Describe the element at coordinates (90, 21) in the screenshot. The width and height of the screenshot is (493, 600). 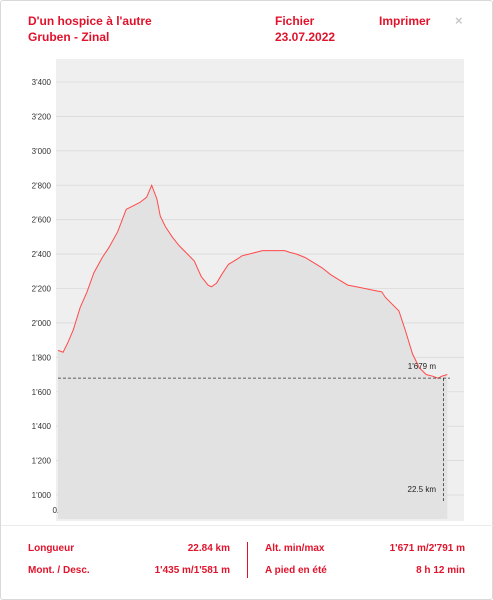
I see `route-title: D'un hospice à l'autre` at that location.